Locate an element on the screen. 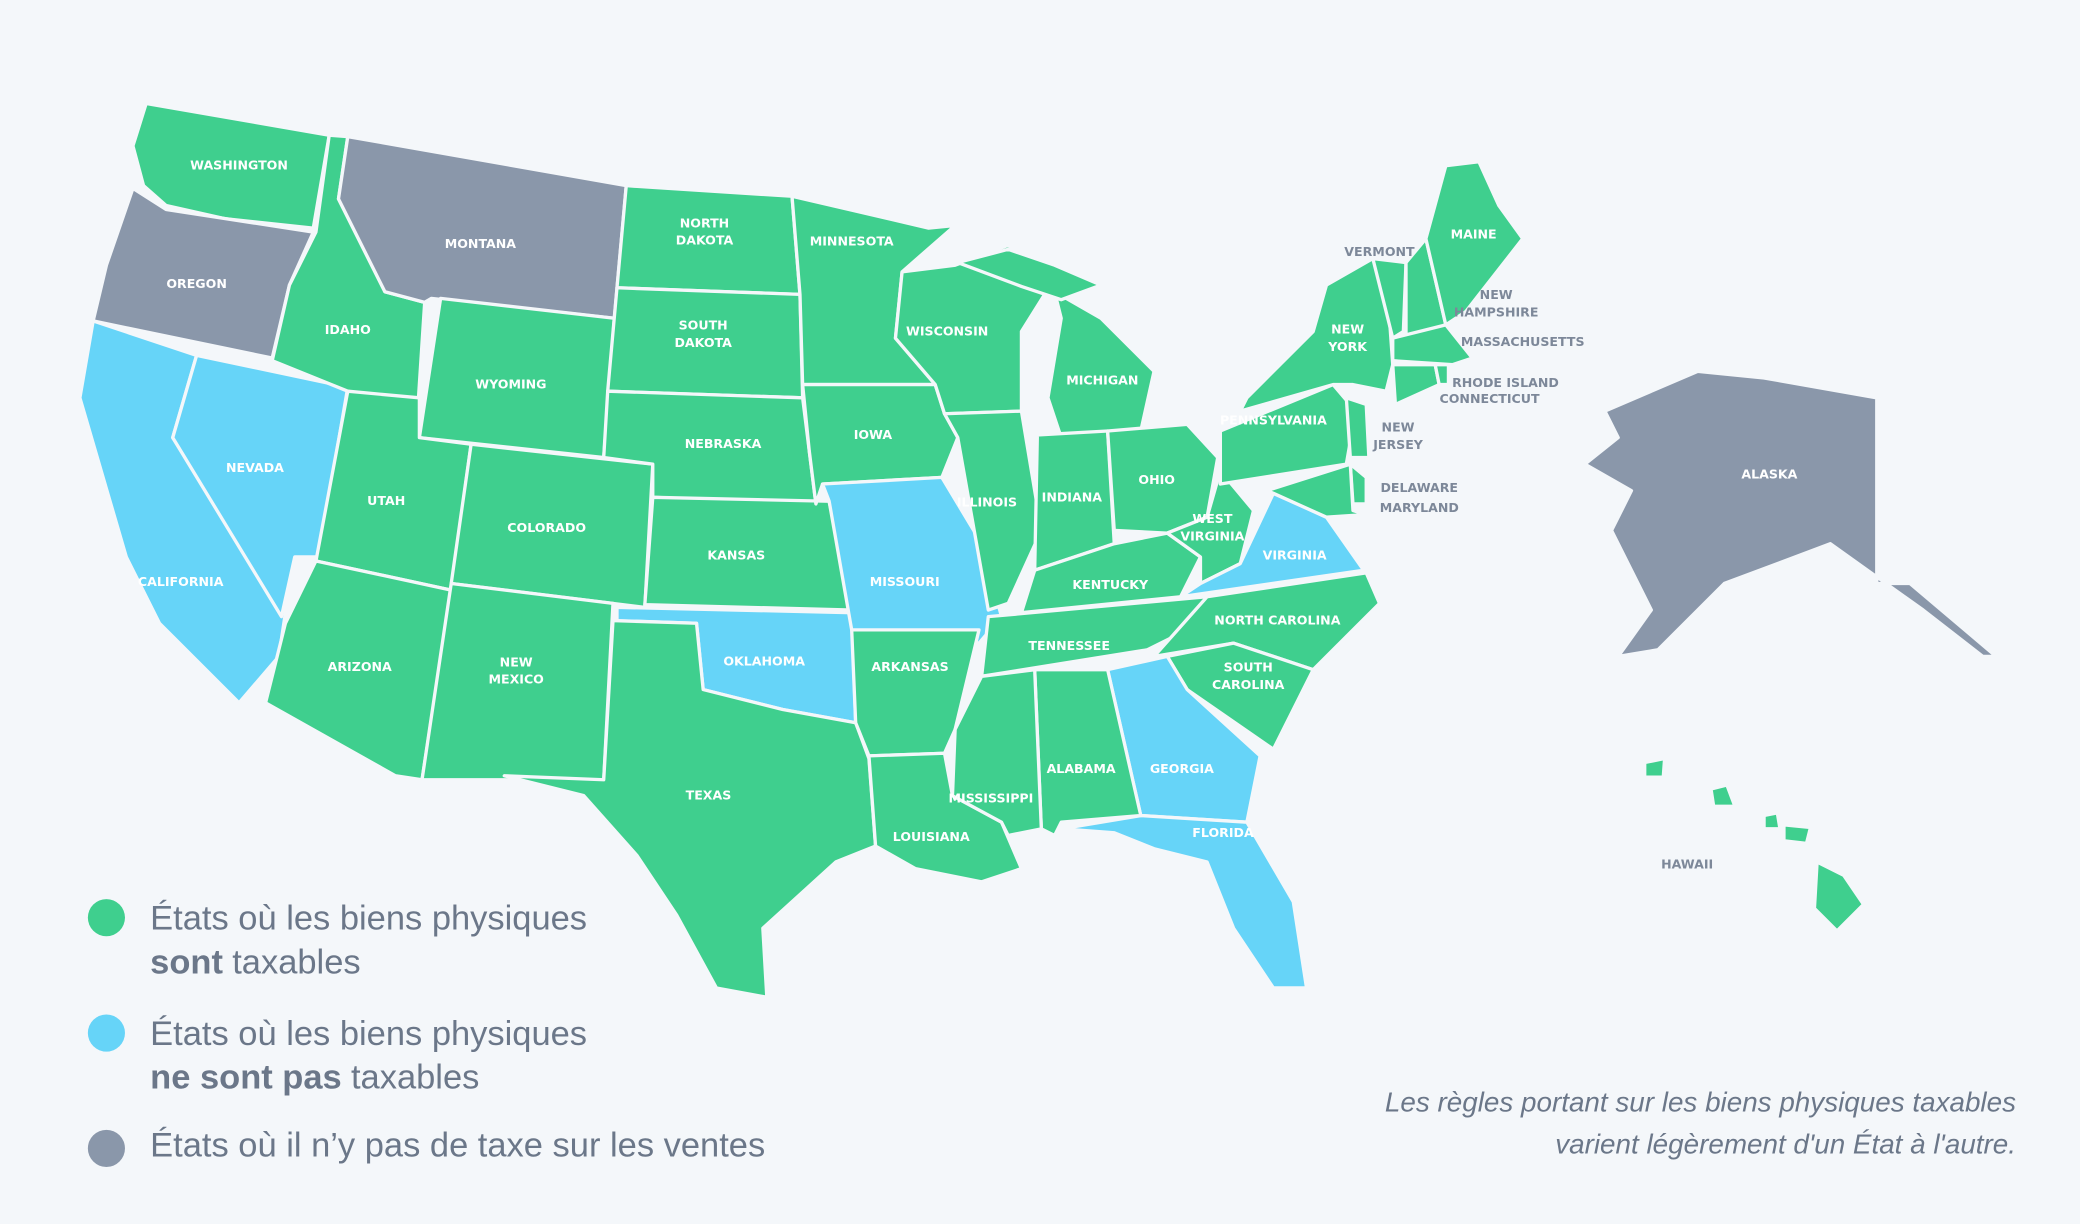  state-label: NEW JERSEY is located at coordinates (1398, 436).